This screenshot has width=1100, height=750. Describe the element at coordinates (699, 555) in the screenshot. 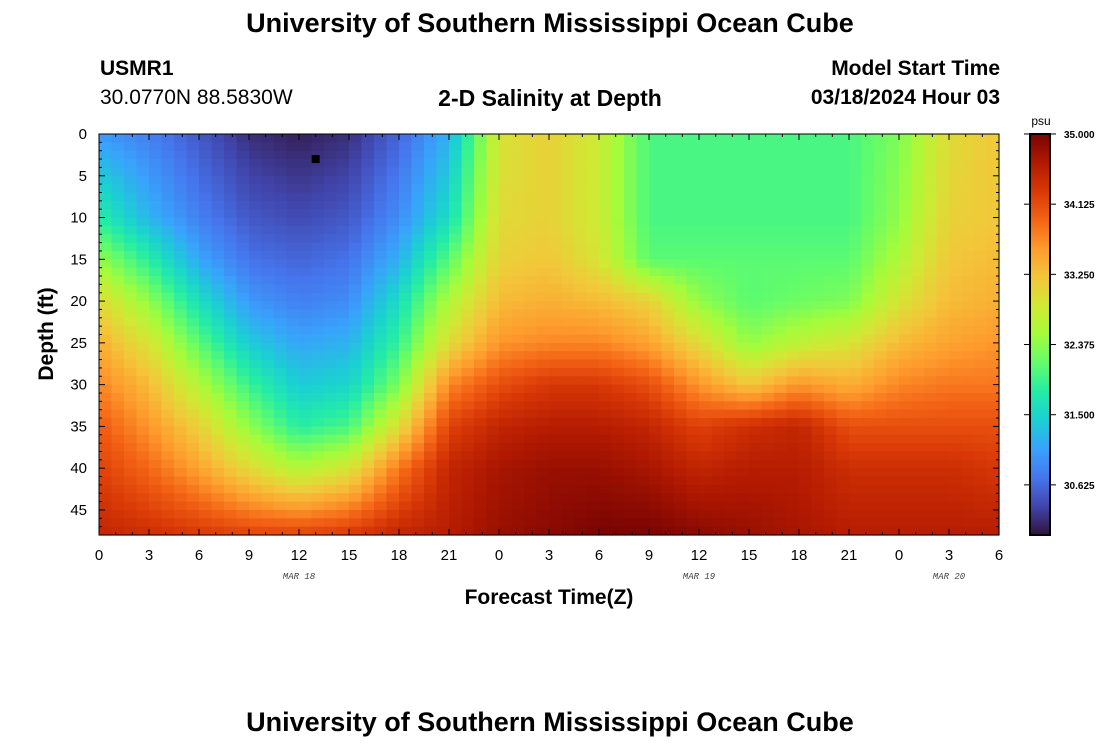

I see `x-tick-label: 12` at that location.